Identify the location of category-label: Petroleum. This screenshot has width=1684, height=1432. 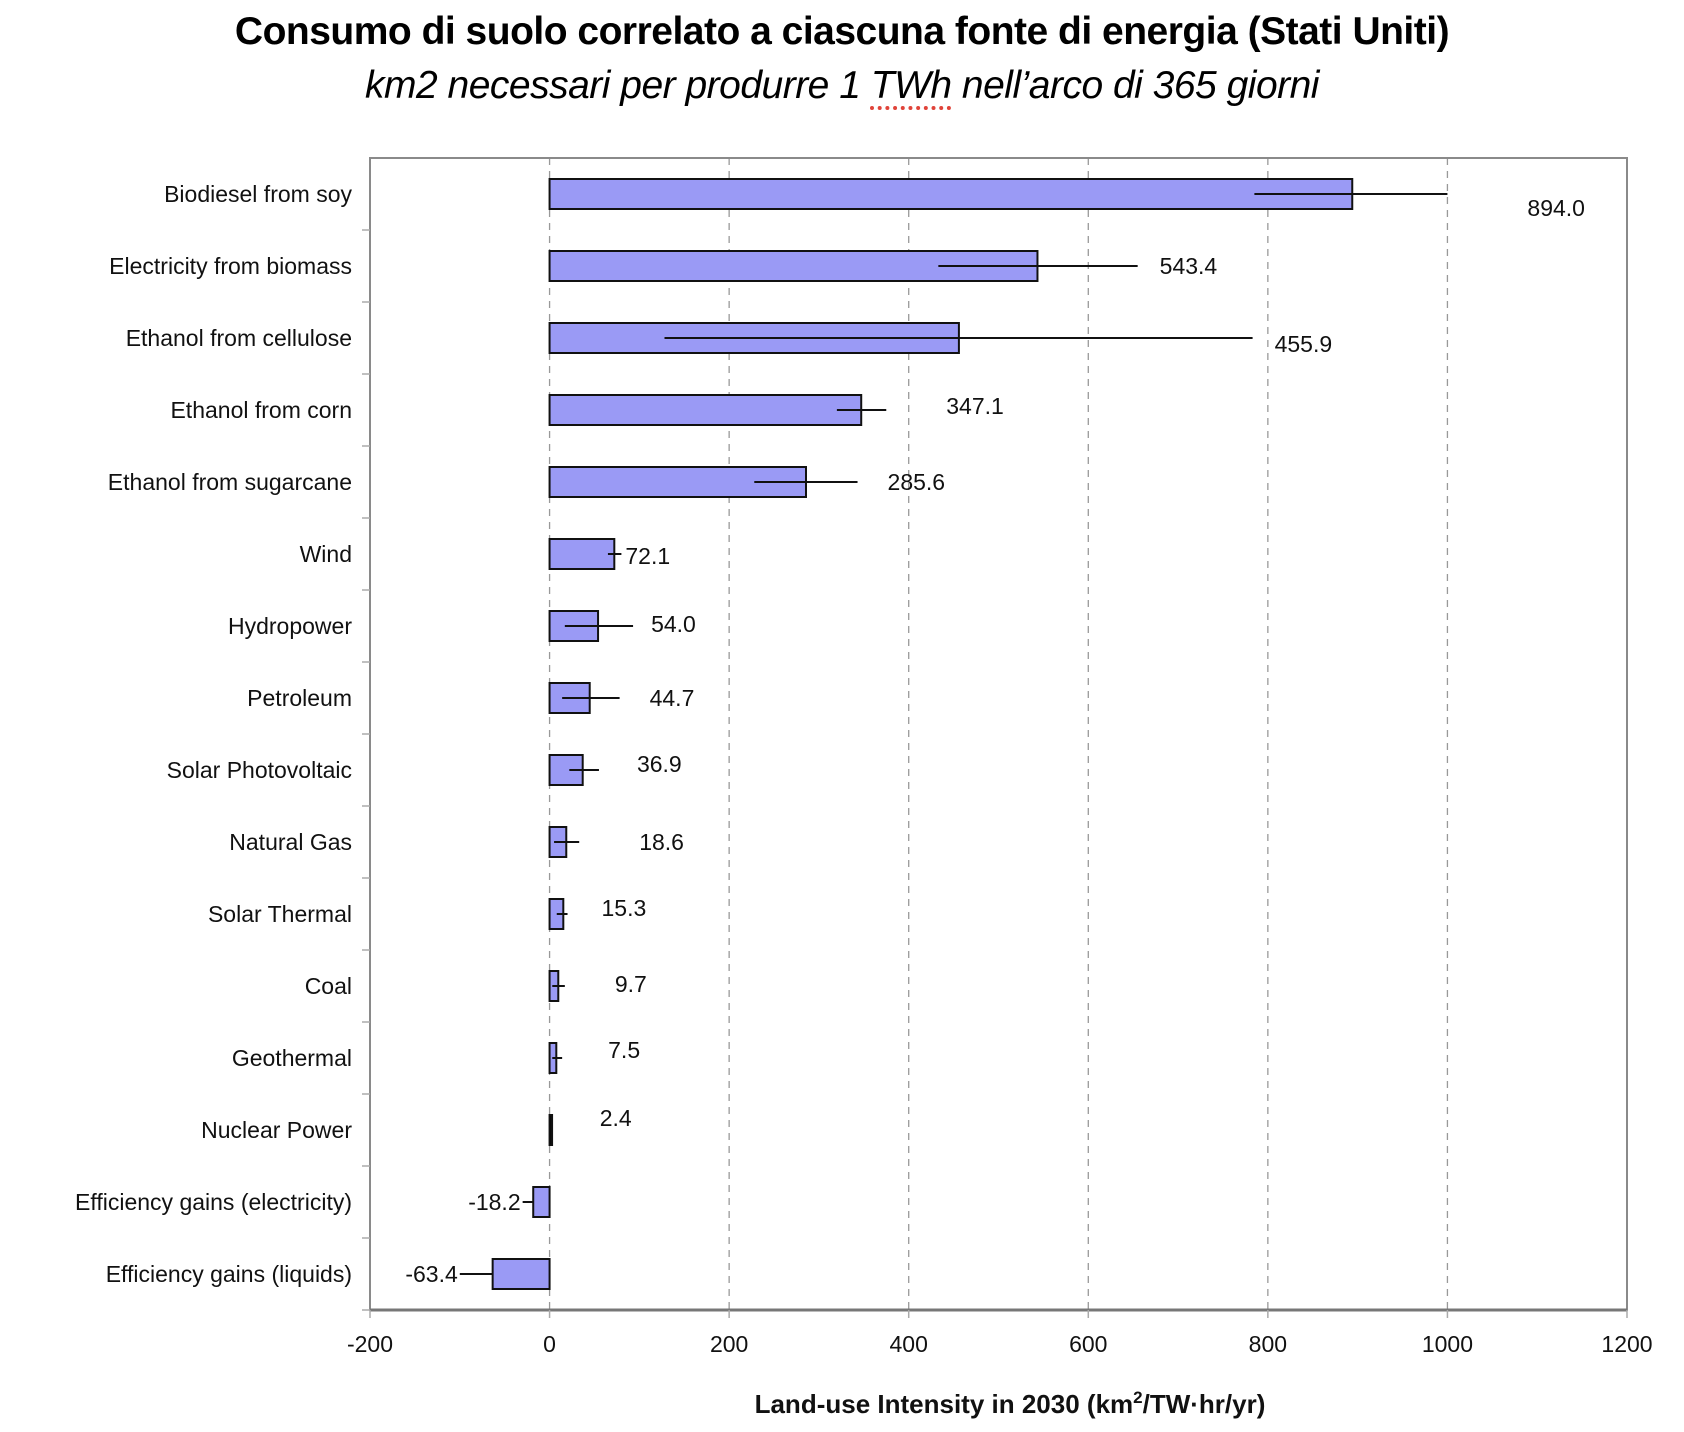
(299, 698).